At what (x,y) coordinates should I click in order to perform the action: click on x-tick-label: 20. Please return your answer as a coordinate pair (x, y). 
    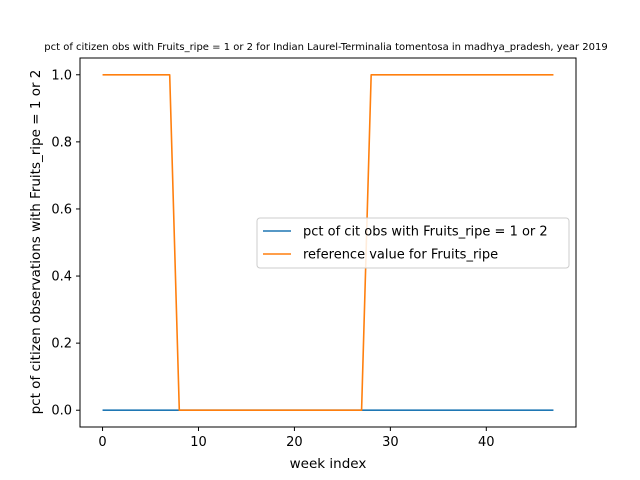
    Looking at the image, I should click on (294, 442).